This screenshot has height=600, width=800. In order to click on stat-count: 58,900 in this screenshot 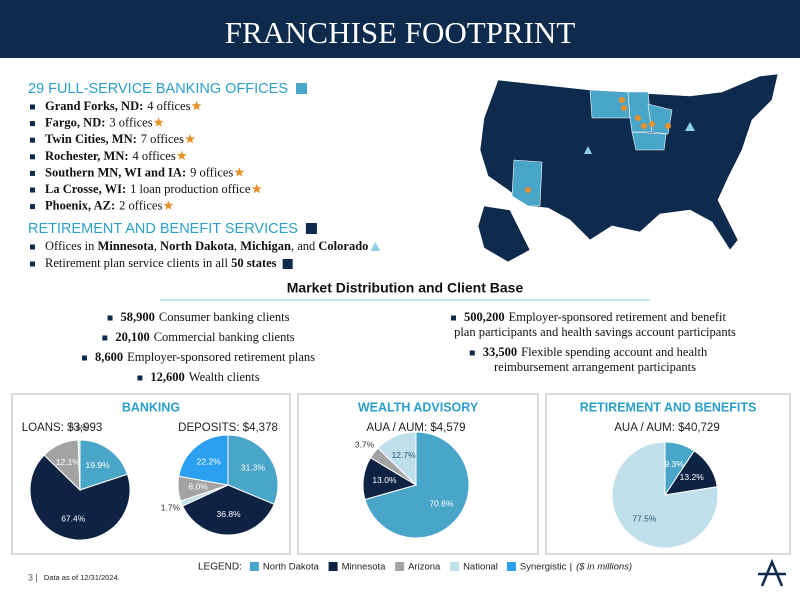, I will do `click(138, 317)`.